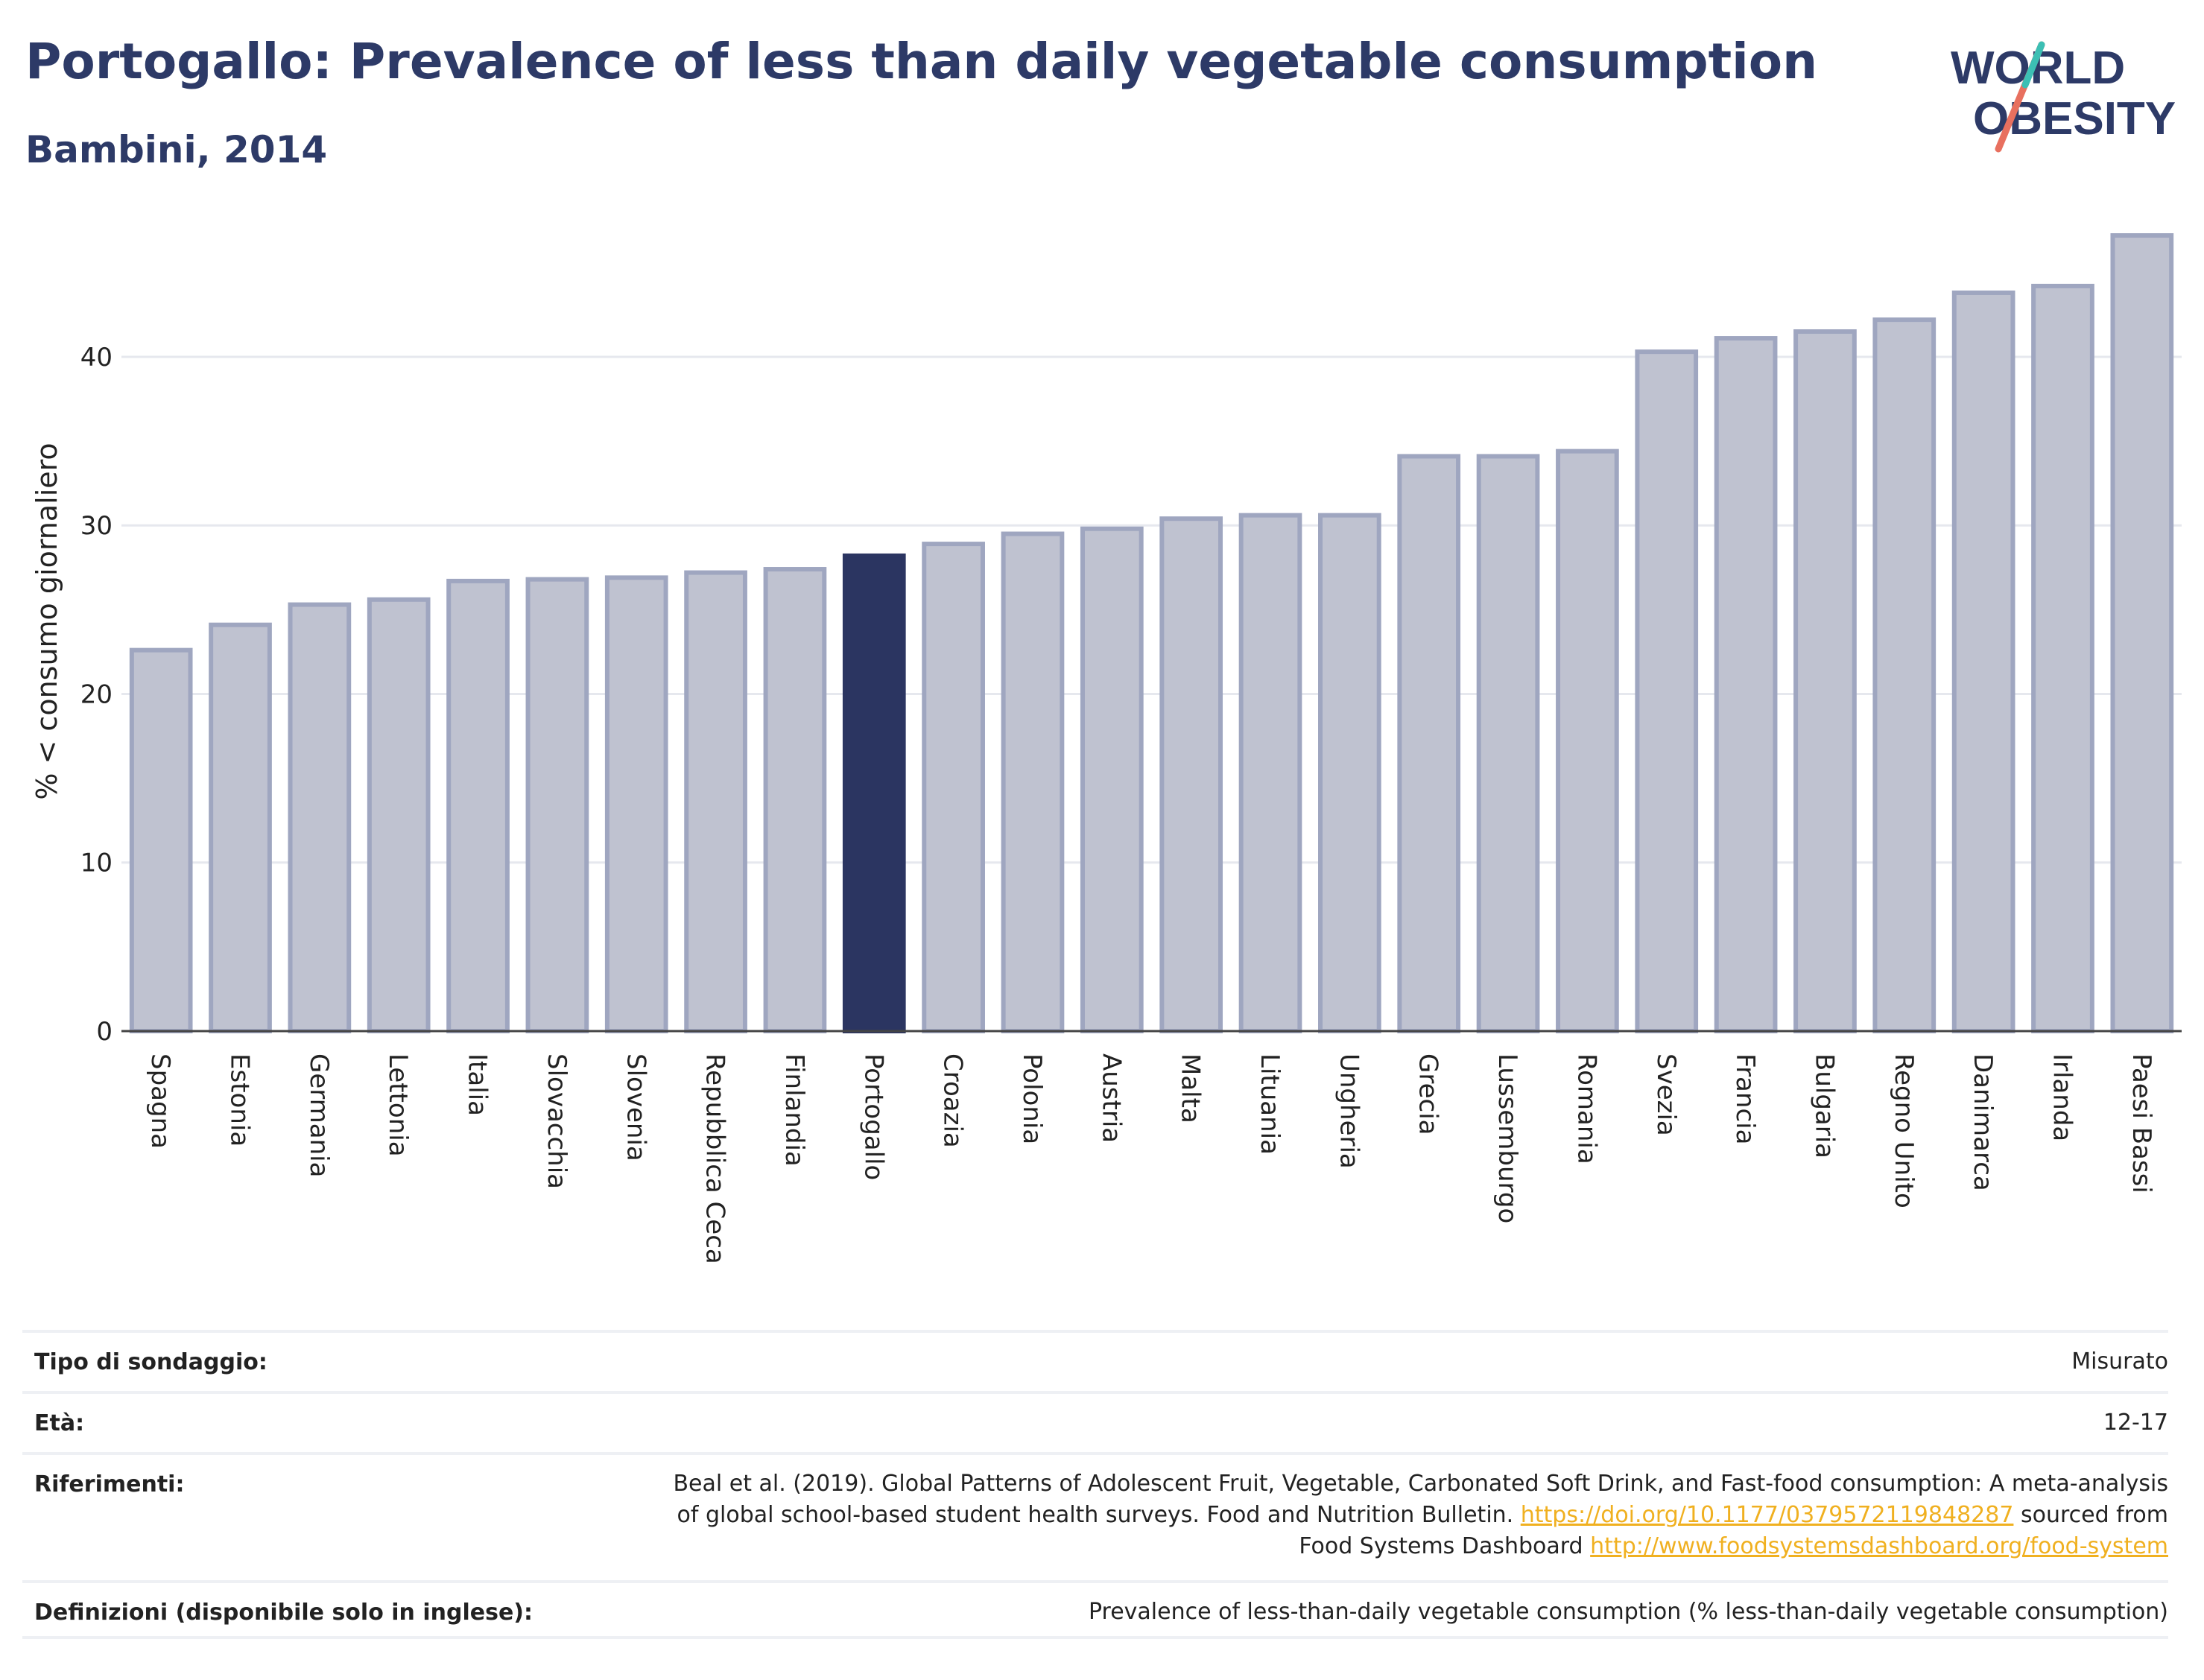 The height and width of the screenshot is (1680, 2204). Describe the element at coordinates (60, 1423) in the screenshot. I see `age-label: Età:` at that location.